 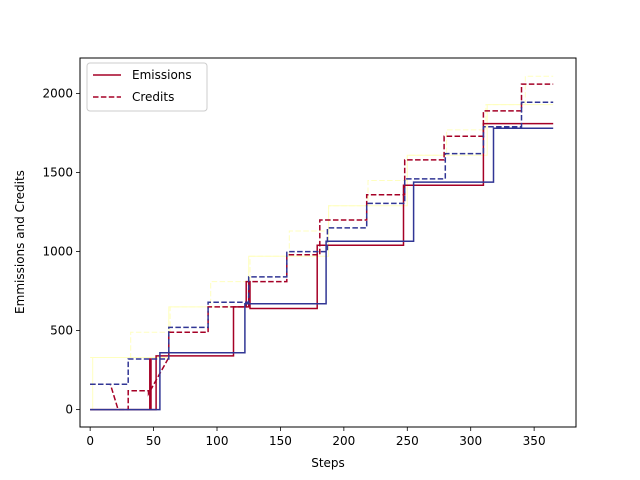 I want to click on y-tick-label: 1000, so click(x=57, y=252).